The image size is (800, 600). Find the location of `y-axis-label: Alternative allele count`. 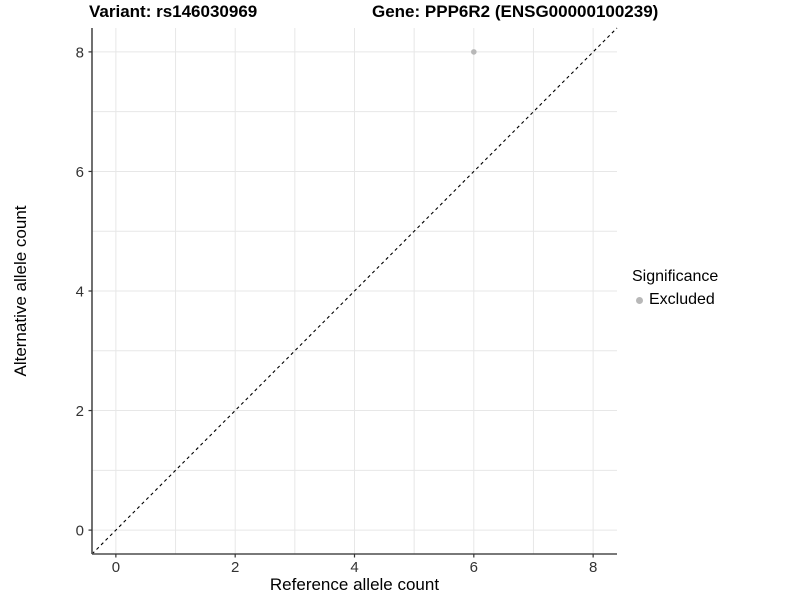

y-axis-label: Alternative allele count is located at coordinates (20, 291).